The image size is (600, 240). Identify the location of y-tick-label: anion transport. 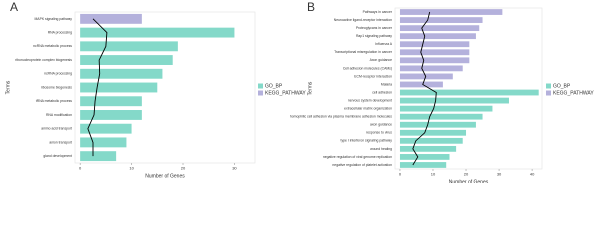
(60, 142).